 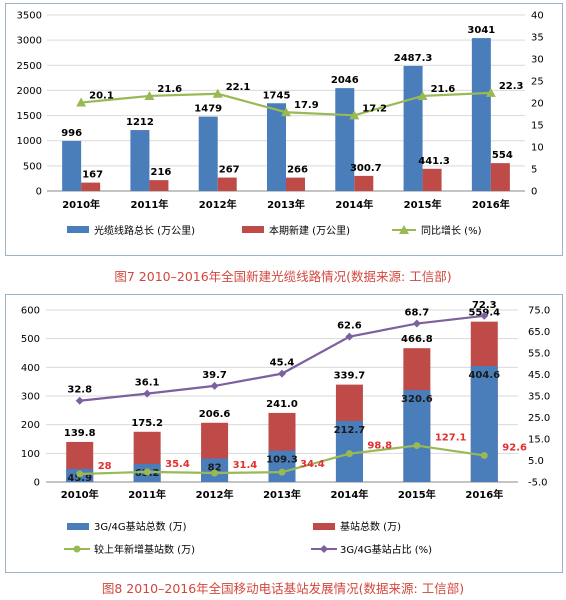 What do you see at coordinates (282, 460) in the screenshot?
I see `data-label-3g4g: 109.3` at bounding box center [282, 460].